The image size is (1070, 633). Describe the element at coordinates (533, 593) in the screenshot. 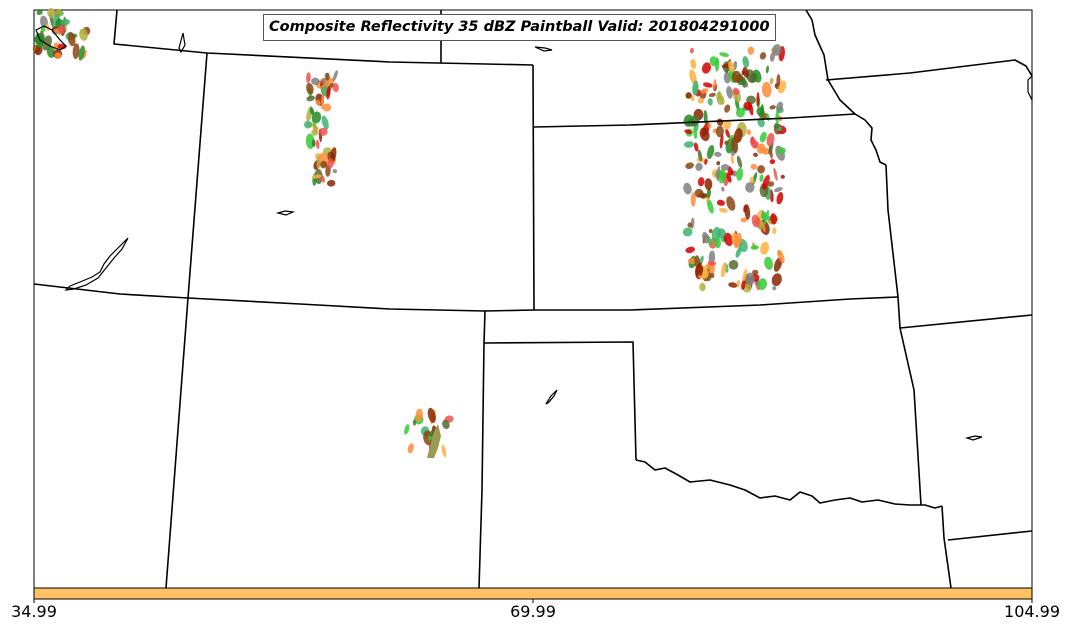

I see `colorbar` at that location.